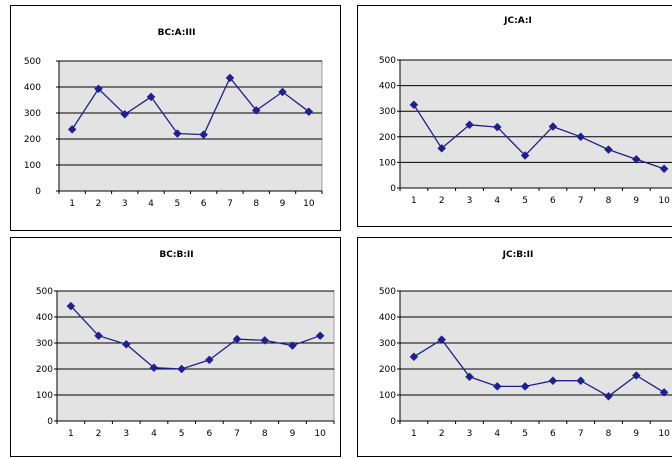  I want to click on chart-title: JC:A:I, so click(517, 21).